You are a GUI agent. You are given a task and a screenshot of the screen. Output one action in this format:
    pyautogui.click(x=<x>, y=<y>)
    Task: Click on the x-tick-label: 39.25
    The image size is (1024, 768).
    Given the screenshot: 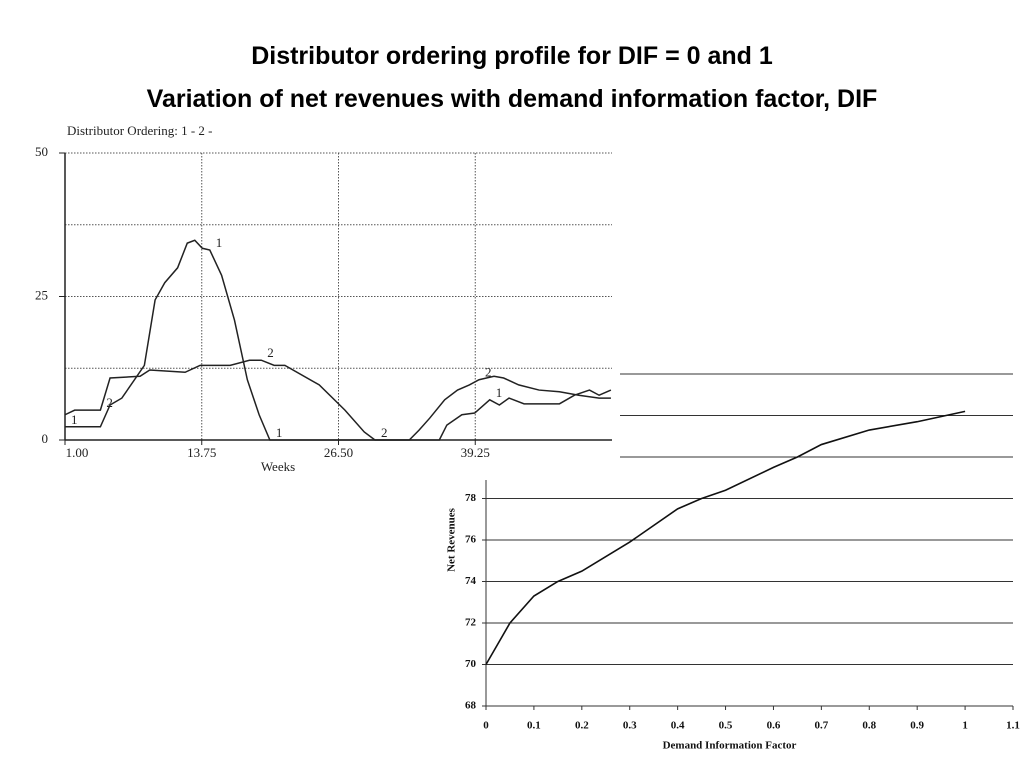 What is the action you would take?
    pyautogui.click(x=475, y=452)
    